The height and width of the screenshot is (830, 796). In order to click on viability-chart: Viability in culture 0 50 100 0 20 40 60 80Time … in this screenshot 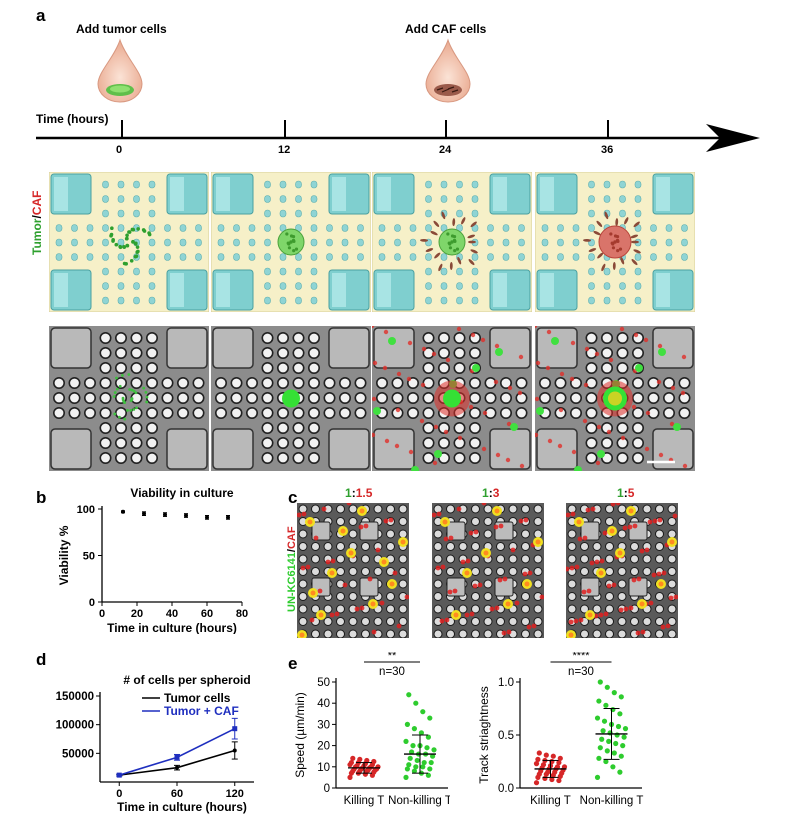, I will do `click(152, 560)`.